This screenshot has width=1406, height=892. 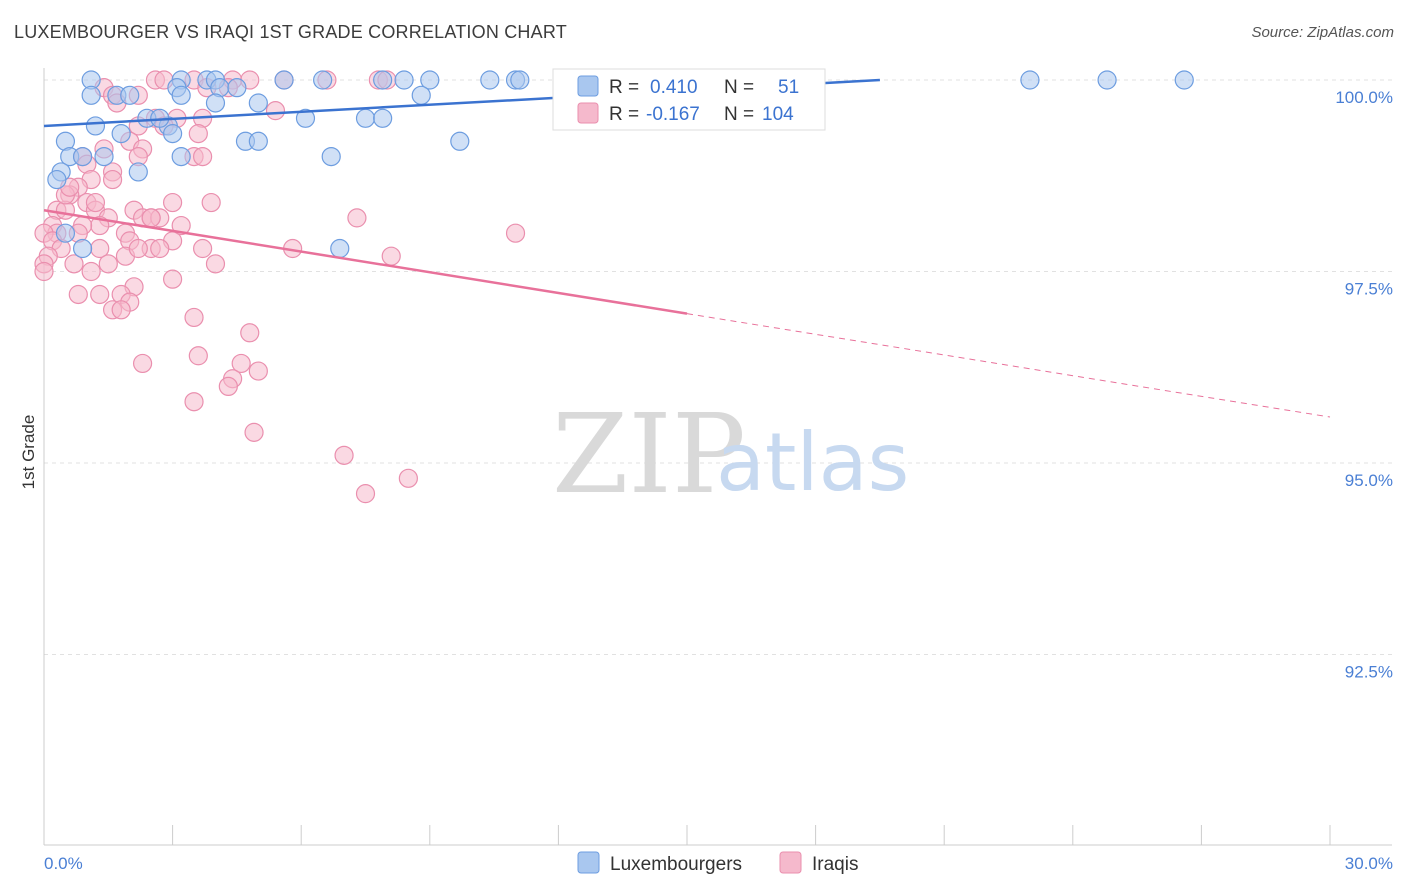 What do you see at coordinates (812, 462) in the screenshot?
I see `watermark-atlas: atlas` at bounding box center [812, 462].